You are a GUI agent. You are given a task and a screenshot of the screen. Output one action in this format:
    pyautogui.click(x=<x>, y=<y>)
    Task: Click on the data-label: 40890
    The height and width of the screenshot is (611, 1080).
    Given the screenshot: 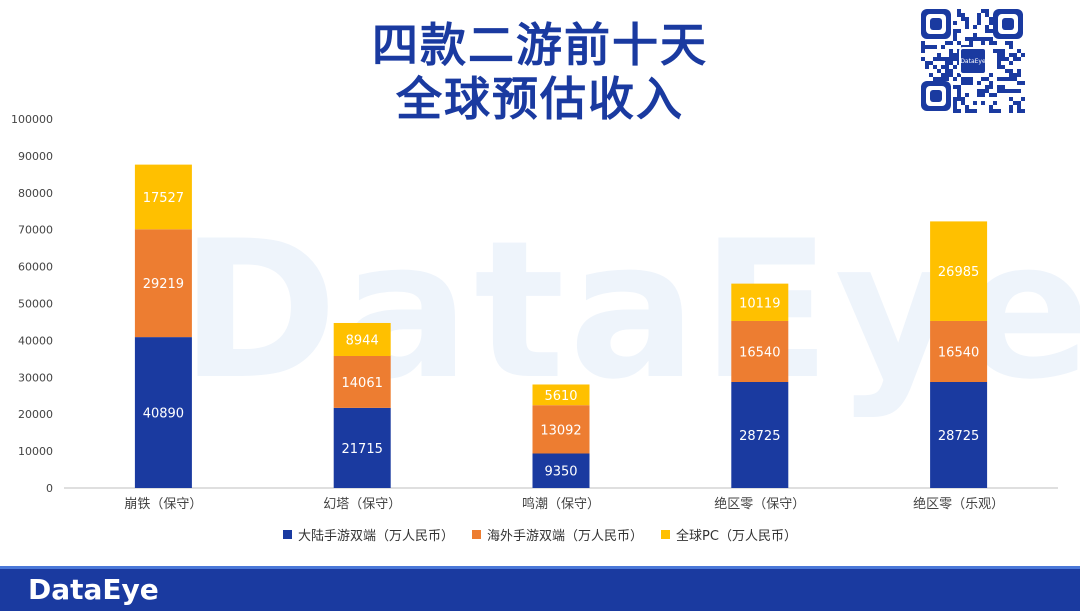 What is the action you would take?
    pyautogui.click(x=163, y=414)
    